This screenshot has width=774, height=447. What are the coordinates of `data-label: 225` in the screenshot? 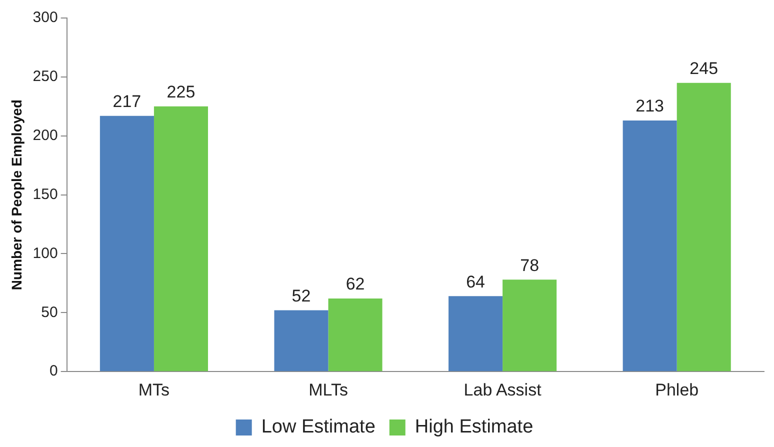 It's located at (181, 92).